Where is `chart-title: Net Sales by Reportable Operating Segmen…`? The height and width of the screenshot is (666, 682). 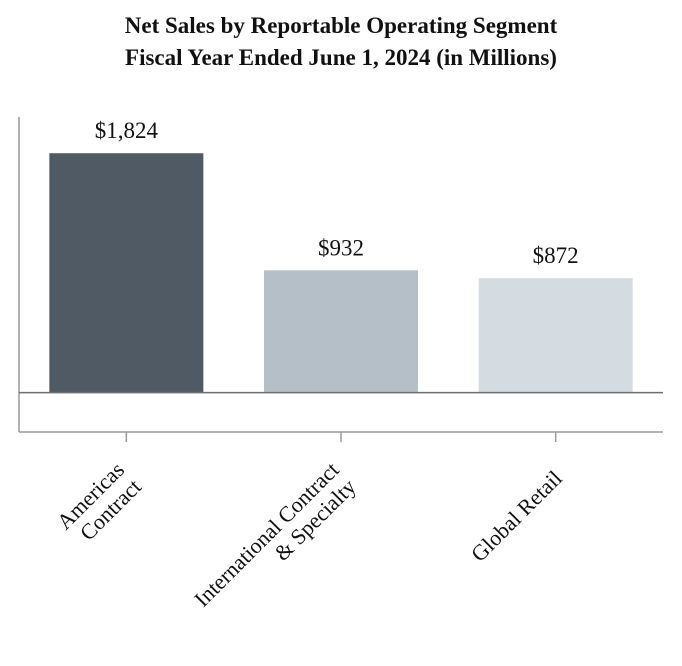
chart-title: Net Sales by Reportable Operating Segmen… is located at coordinates (341, 25).